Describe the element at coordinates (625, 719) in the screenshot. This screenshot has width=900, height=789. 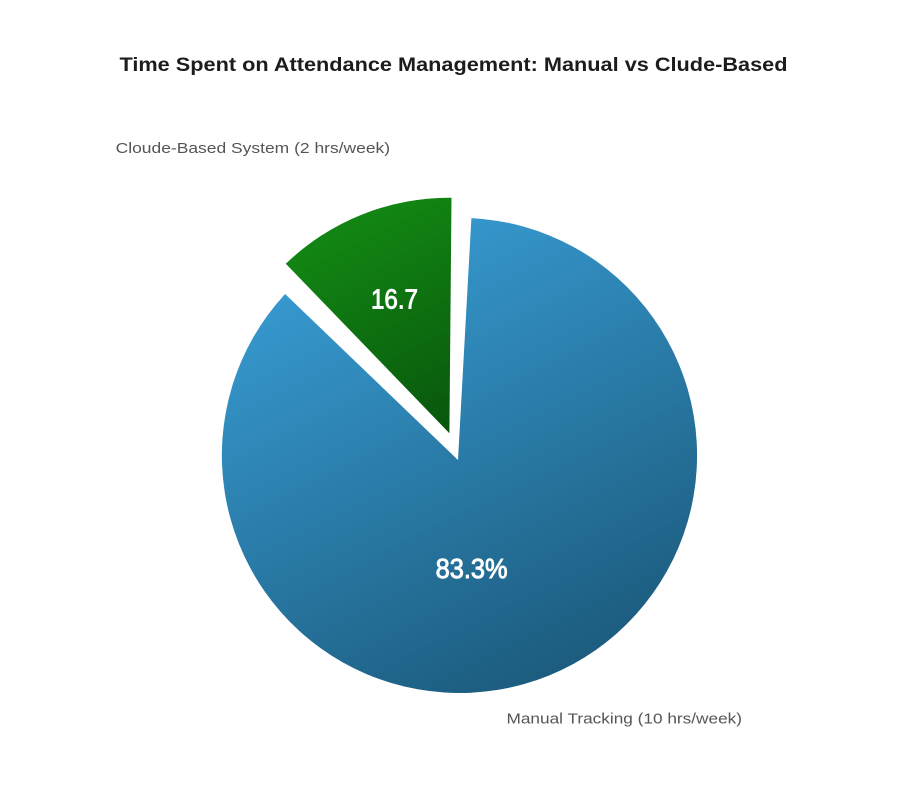
I see `svg-text: Manual Tracking (10 hrs/week)` at that location.